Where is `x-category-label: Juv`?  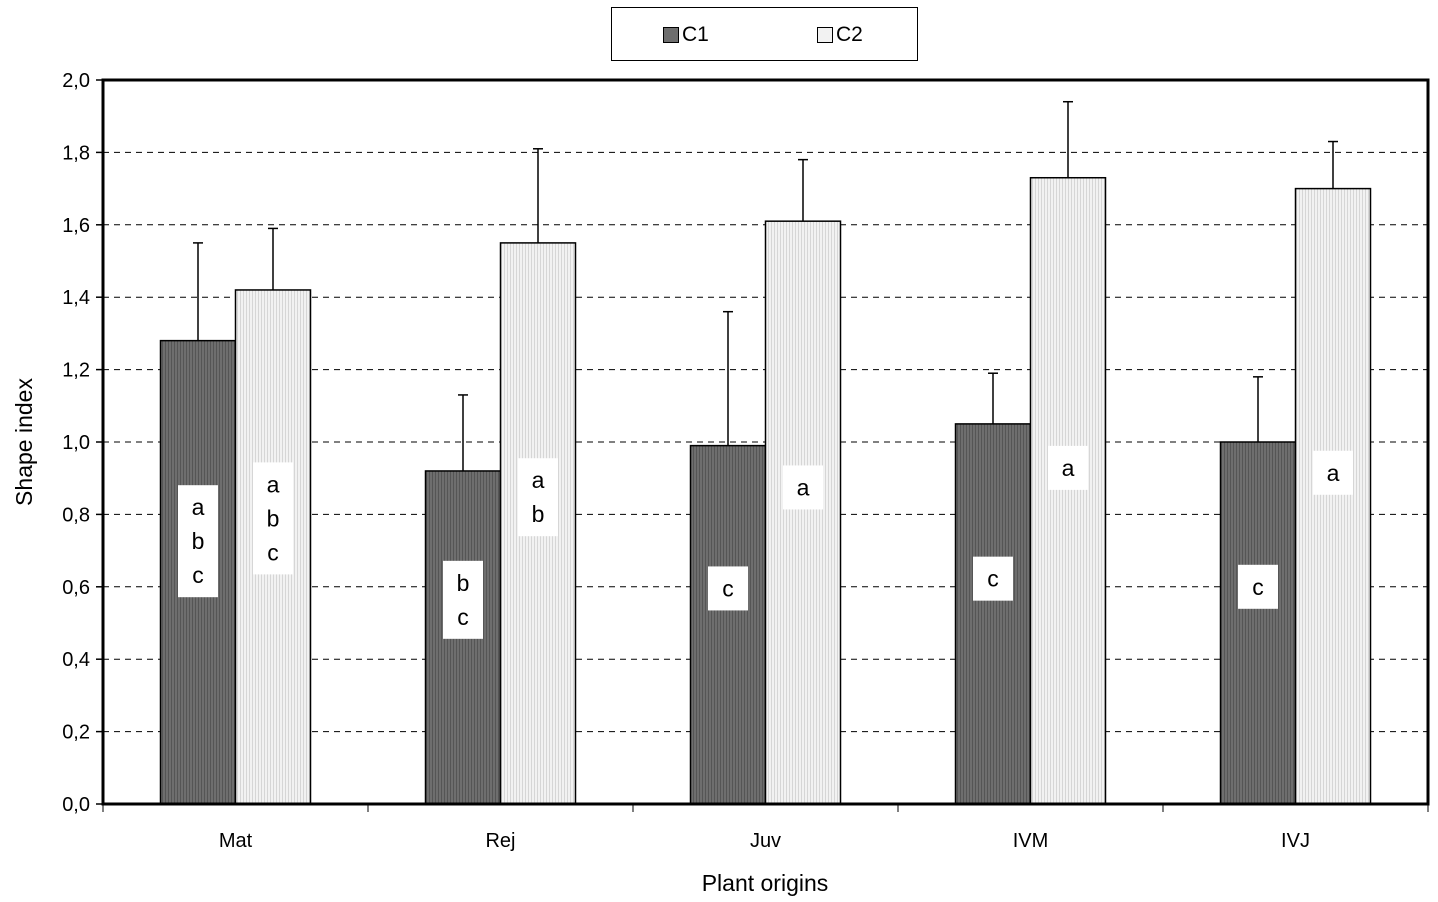
x-category-label: Juv is located at coordinates (765, 841).